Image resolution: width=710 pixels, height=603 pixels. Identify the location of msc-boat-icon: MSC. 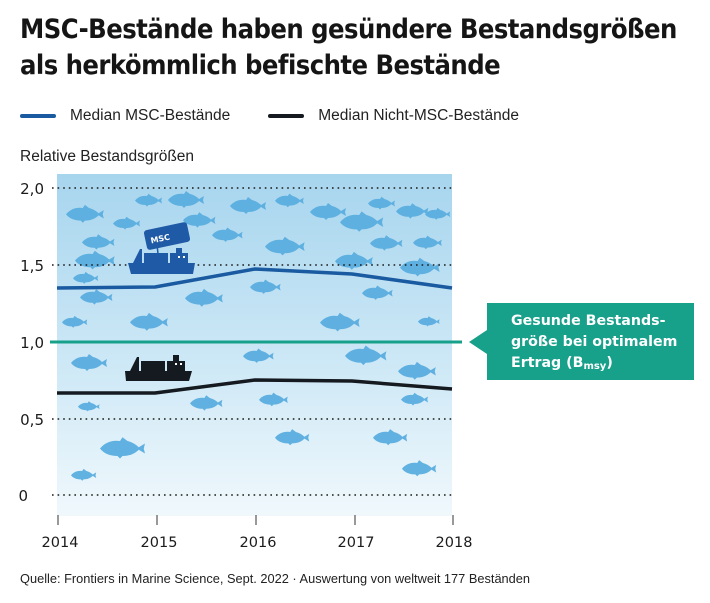
(161, 248).